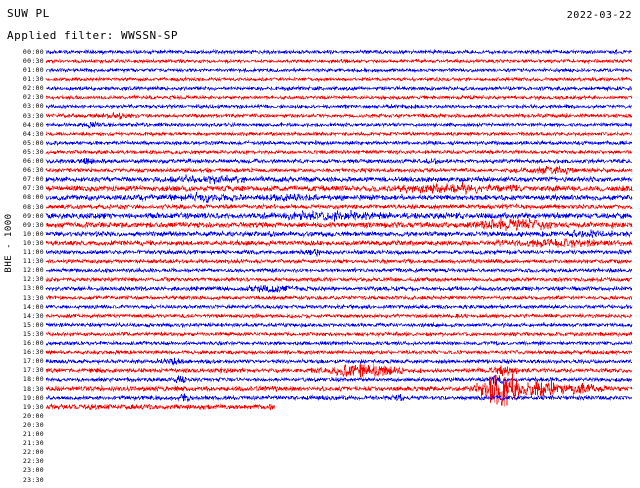  I want to click on time-label: 23:30, so click(33, 479).